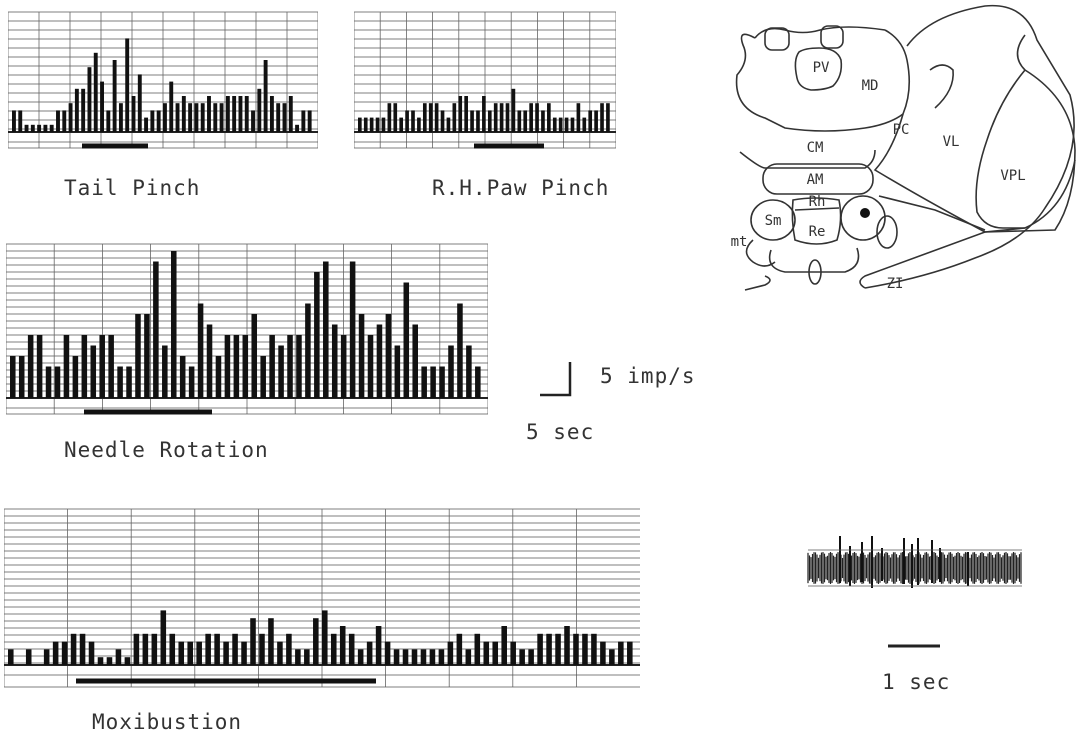 This screenshot has width=1092, height=739. Describe the element at coordinates (870, 86) in the screenshot. I see `atlas-label-md: MD` at that location.